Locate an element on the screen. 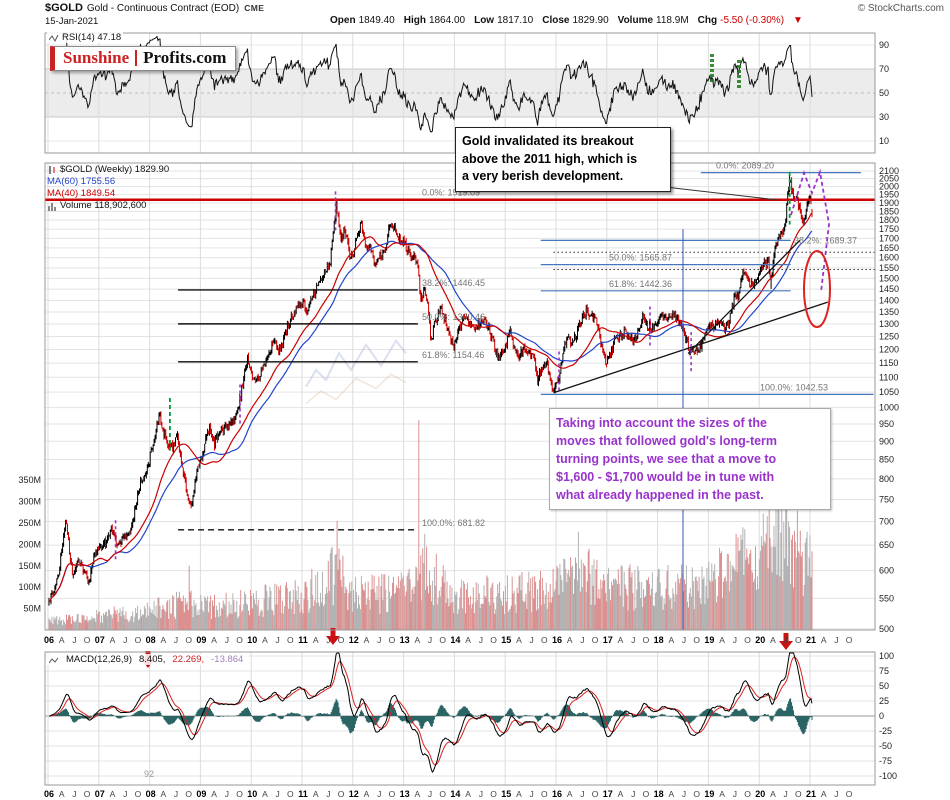 This screenshot has width=950, height=800. ma40-legend: MA(40) 1849.54 is located at coordinates (81, 193).